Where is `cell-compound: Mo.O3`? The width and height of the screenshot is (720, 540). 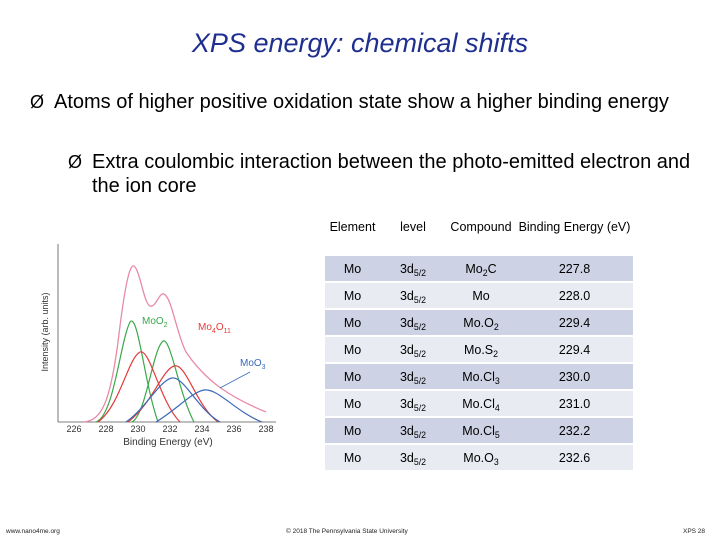
cell-compound: Mo.O3 is located at coordinates (481, 458).